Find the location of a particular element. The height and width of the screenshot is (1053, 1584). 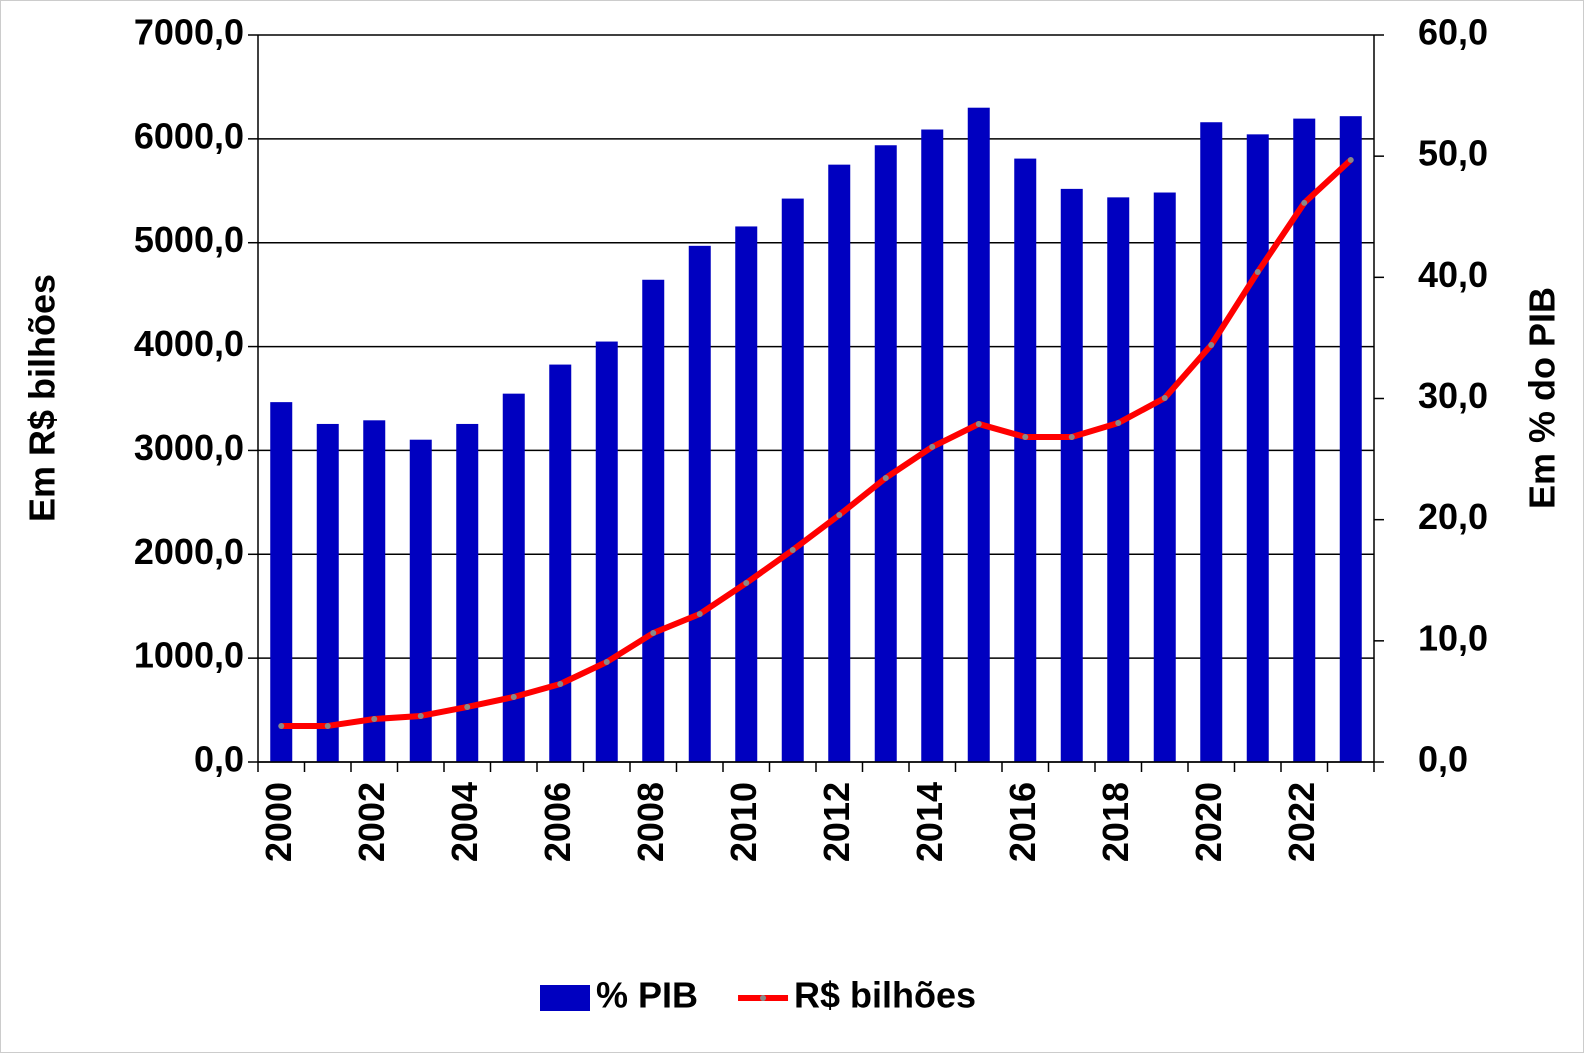

legend-label: % PIB is located at coordinates (647, 995).